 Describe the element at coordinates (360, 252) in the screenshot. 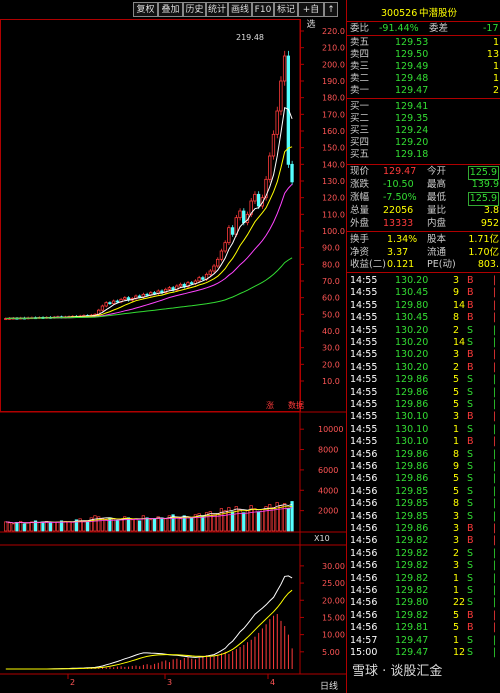

I see `stat-label: 净资` at that location.